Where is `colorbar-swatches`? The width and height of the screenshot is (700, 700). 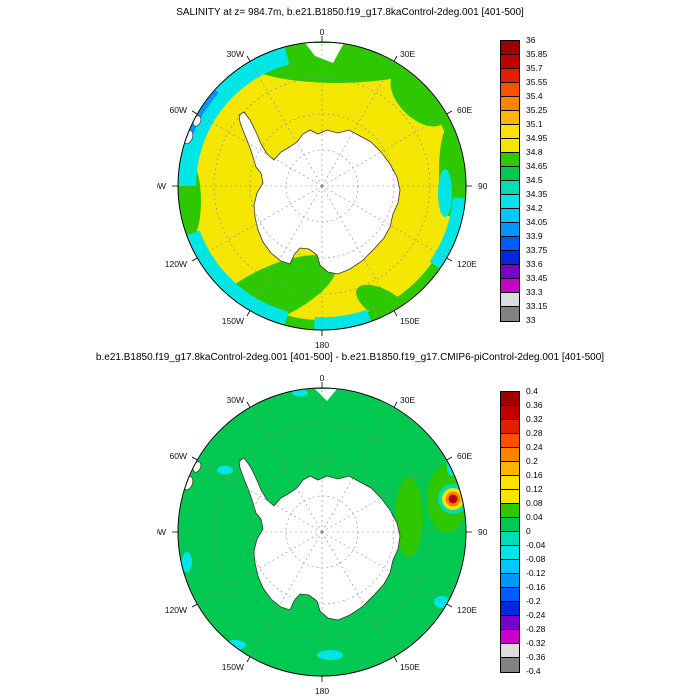 colorbar-swatches is located at coordinates (510, 181).